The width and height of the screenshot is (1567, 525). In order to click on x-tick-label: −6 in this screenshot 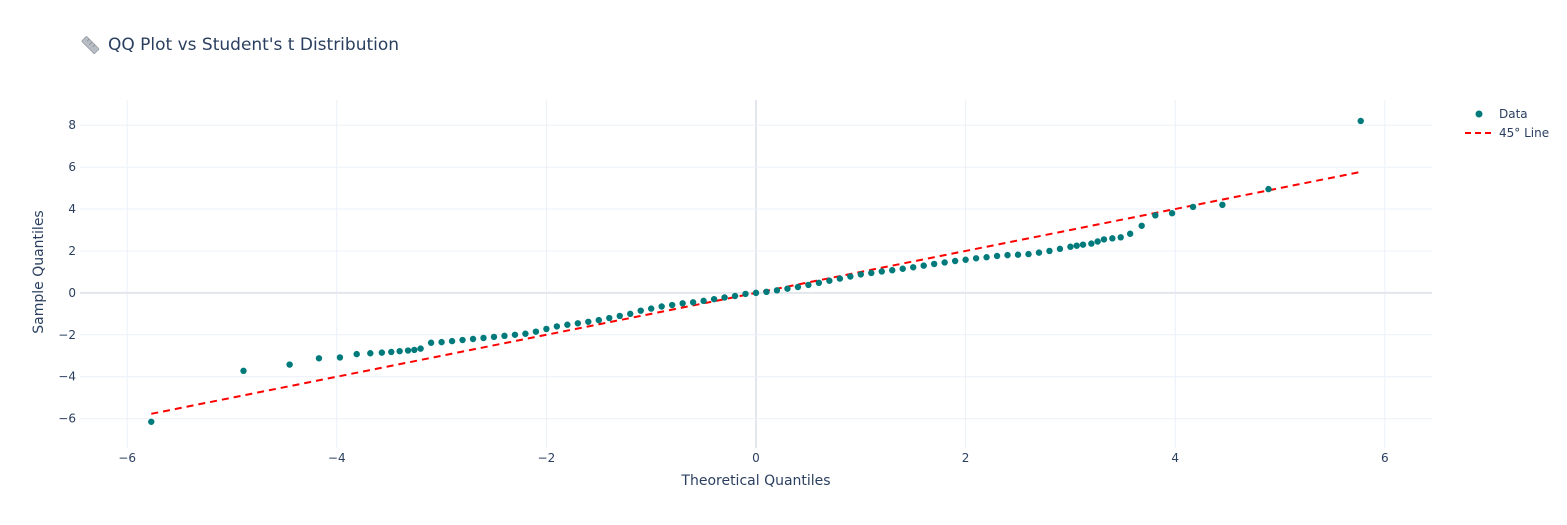, I will do `click(127, 458)`.